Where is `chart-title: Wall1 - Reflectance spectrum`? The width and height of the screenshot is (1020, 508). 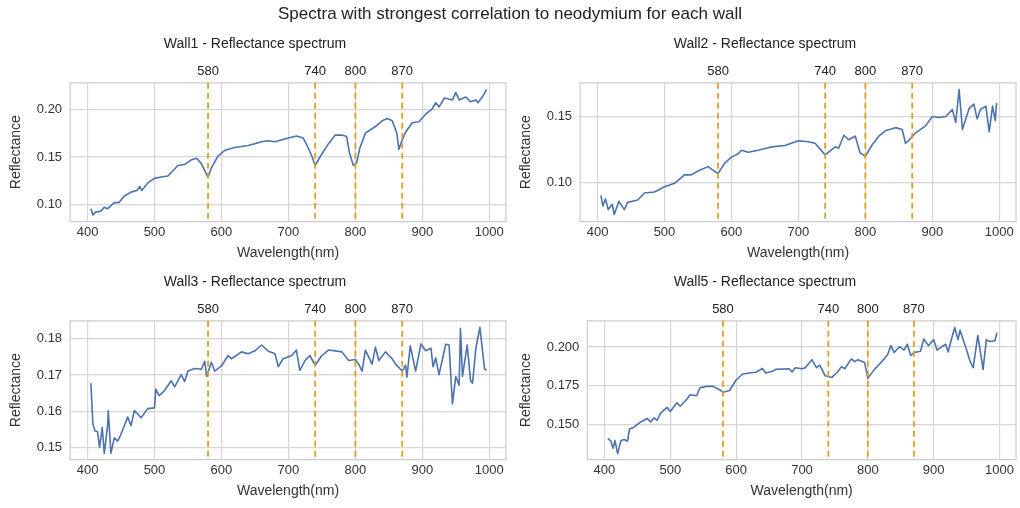 chart-title: Wall1 - Reflectance spectrum is located at coordinates (255, 43).